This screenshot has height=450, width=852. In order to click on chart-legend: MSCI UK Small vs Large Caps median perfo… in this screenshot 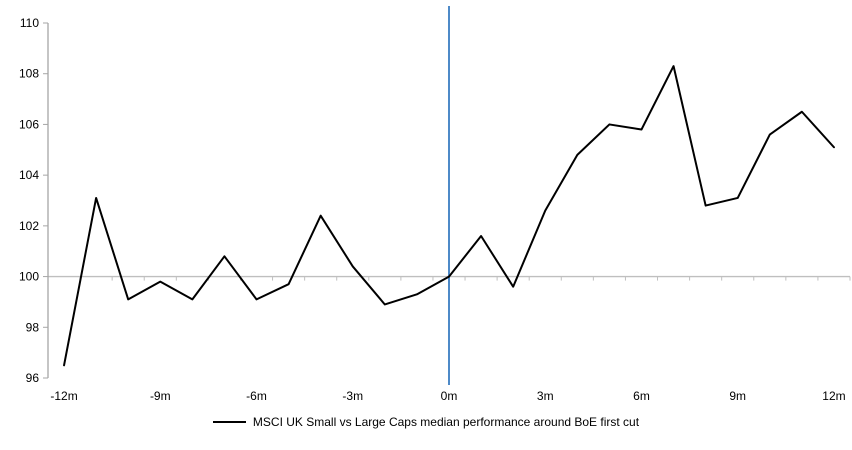, I will do `click(426, 422)`.